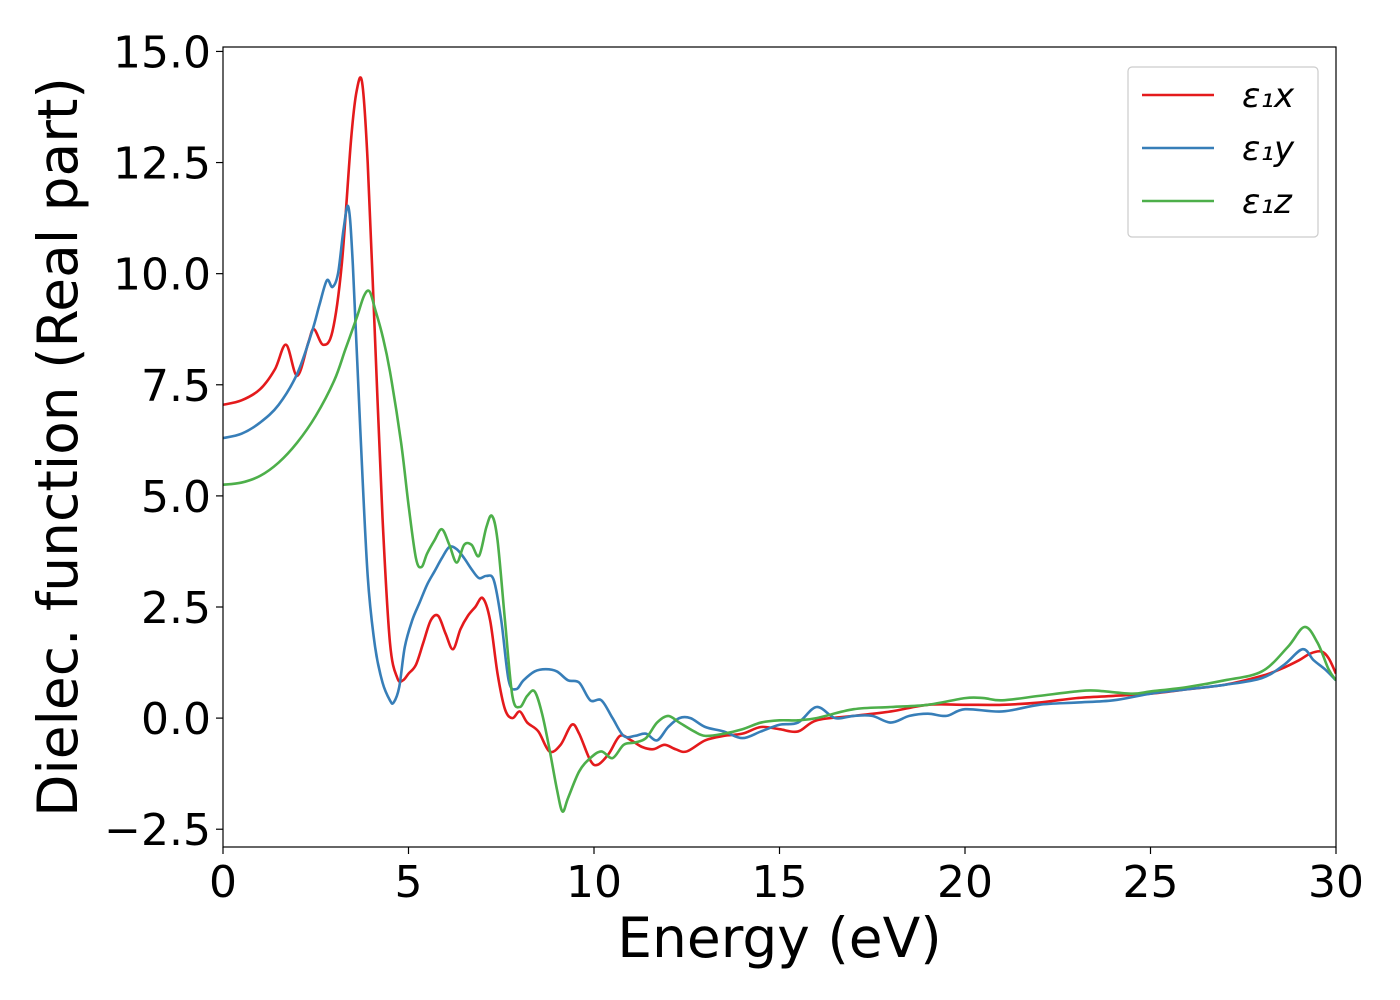 The height and width of the screenshot is (1000, 1400). I want to click on y-tick-label: 2.5, so click(176, 608).